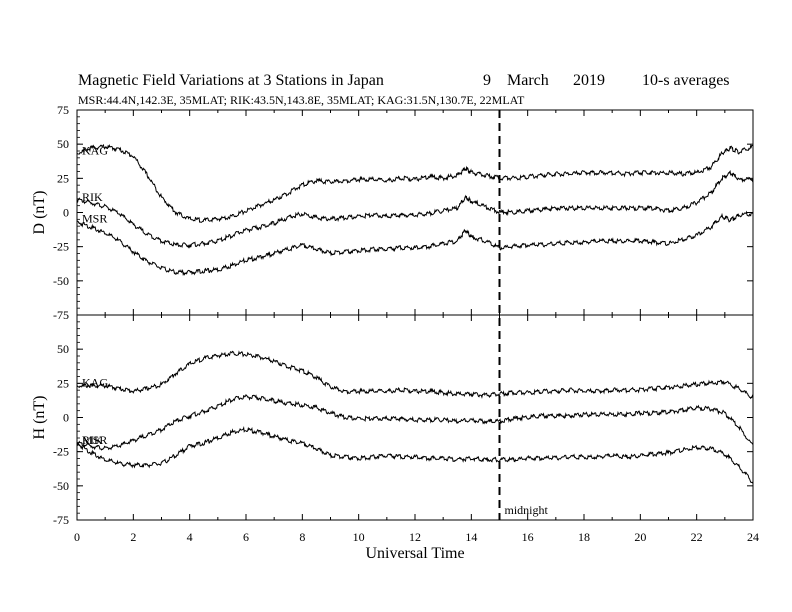 The height and width of the screenshot is (612, 792). Describe the element at coordinates (640, 537) in the screenshot. I see `xtick-label: 20` at that location.